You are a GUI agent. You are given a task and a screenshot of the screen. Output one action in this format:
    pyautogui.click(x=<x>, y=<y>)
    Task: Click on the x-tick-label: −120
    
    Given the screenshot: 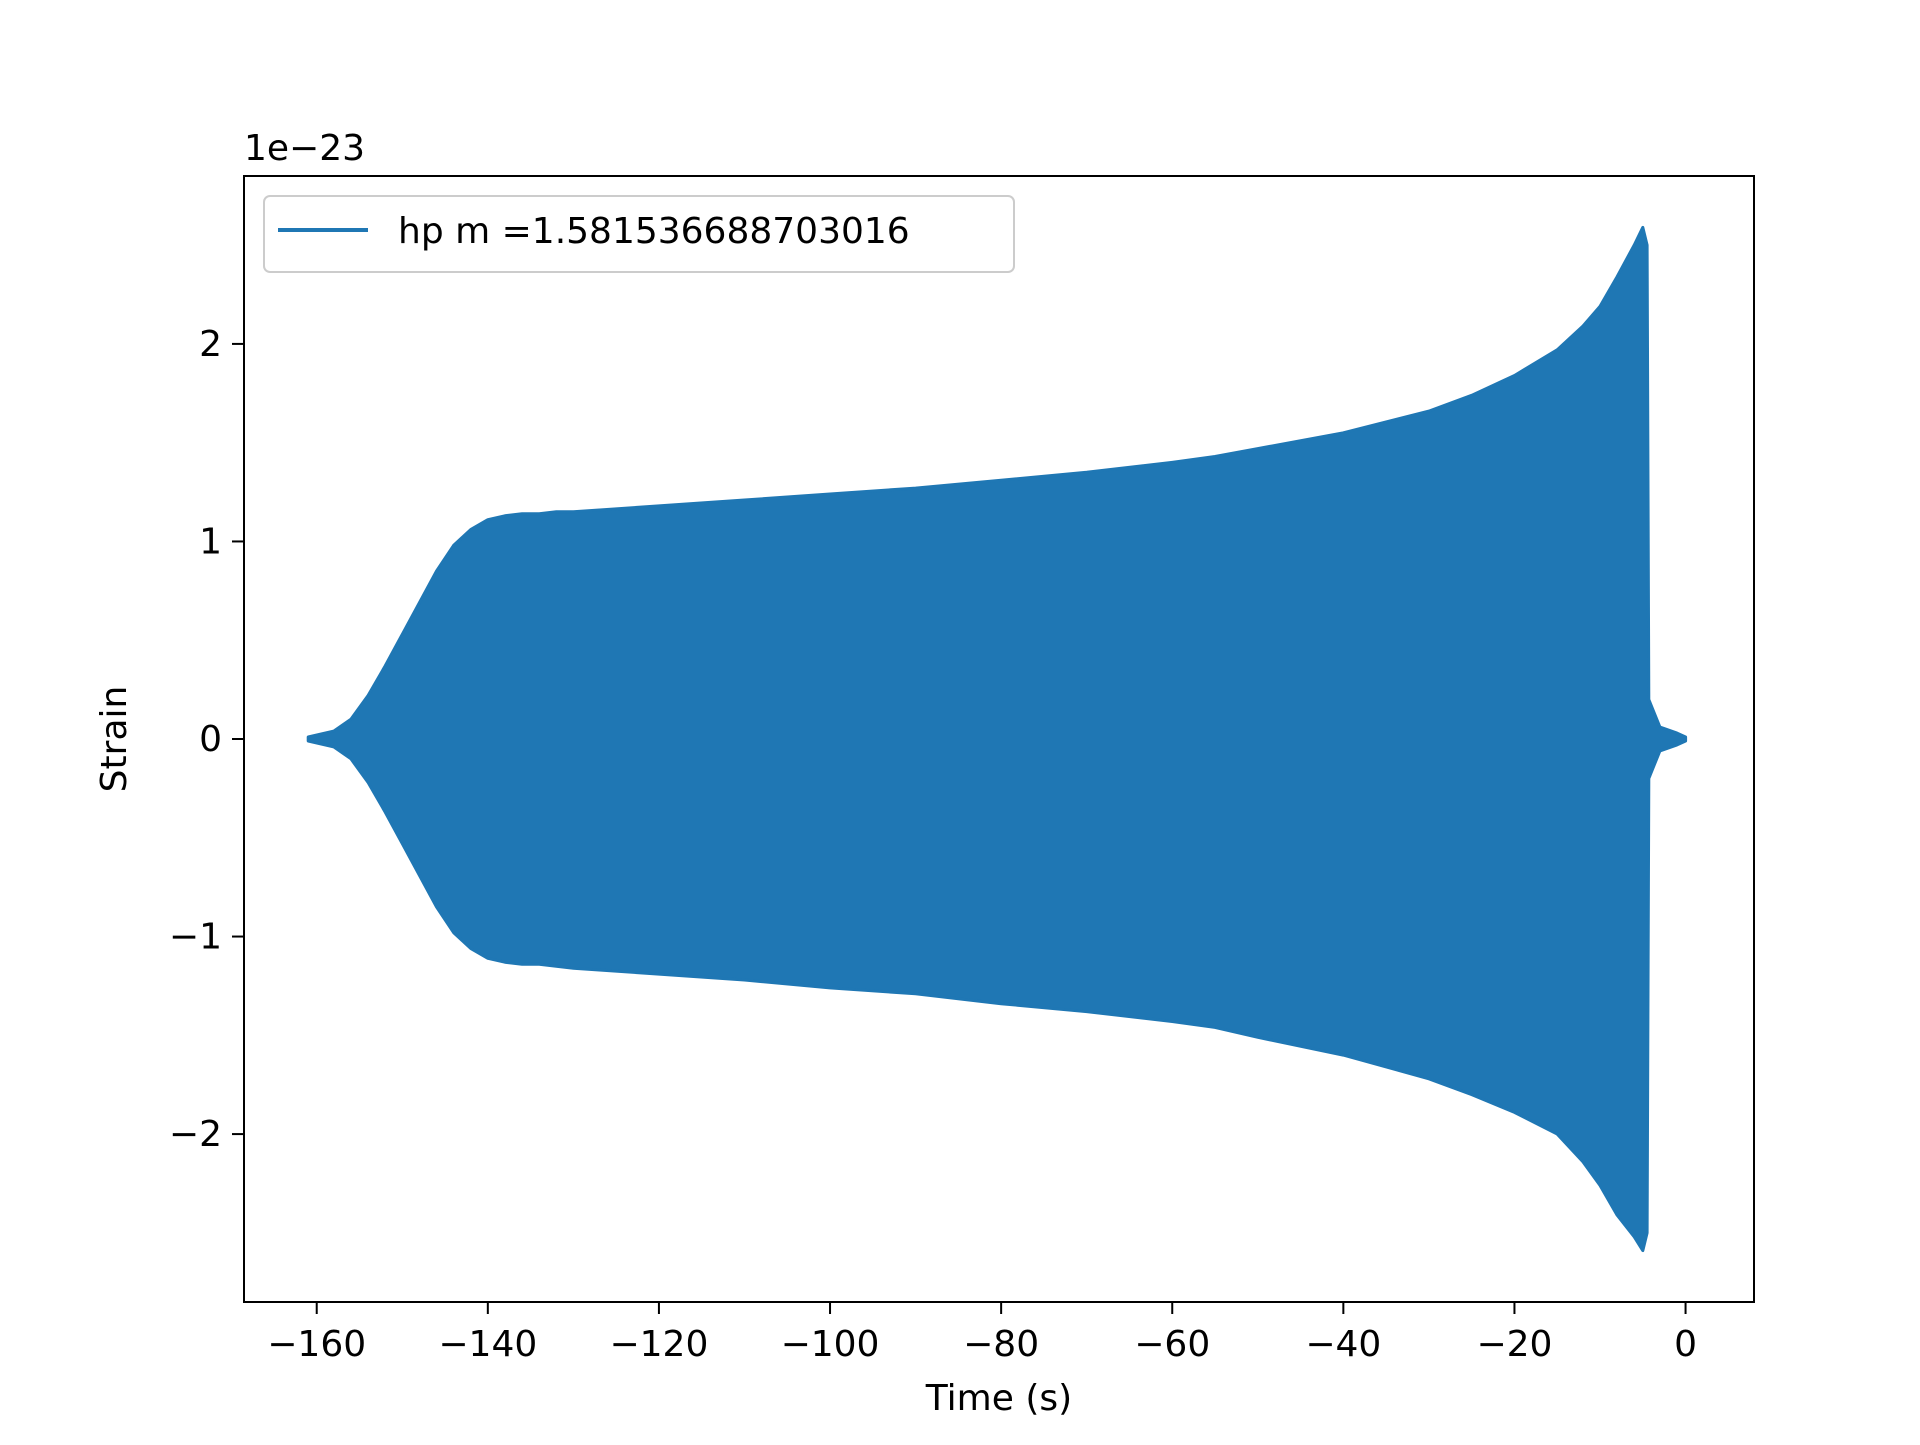 What is the action you would take?
    pyautogui.click(x=658, y=1344)
    